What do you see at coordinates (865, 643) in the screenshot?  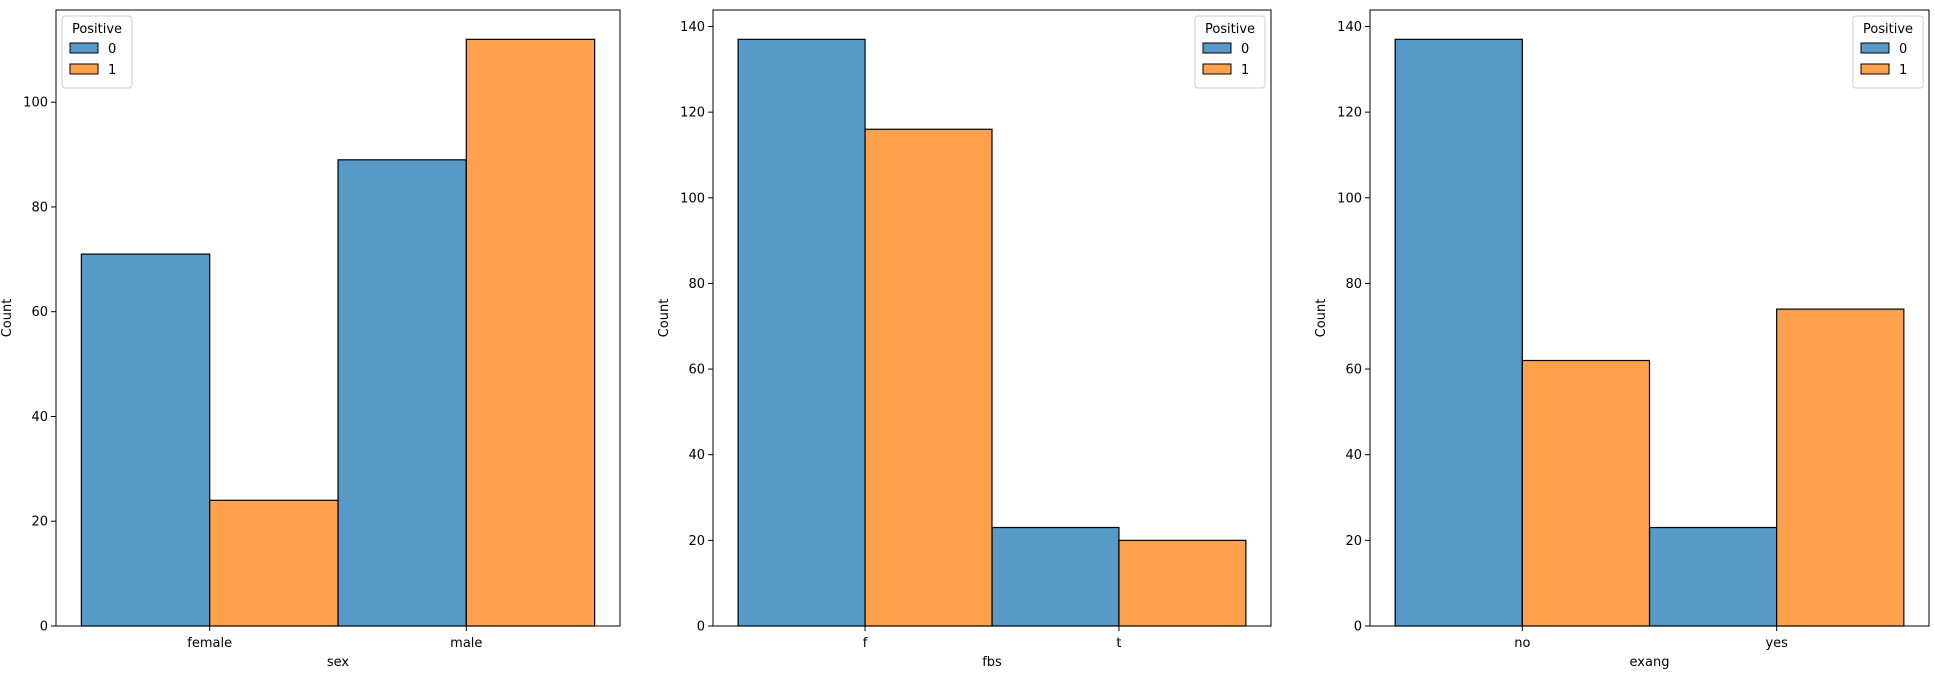 I see `x-tick-label: f` at bounding box center [865, 643].